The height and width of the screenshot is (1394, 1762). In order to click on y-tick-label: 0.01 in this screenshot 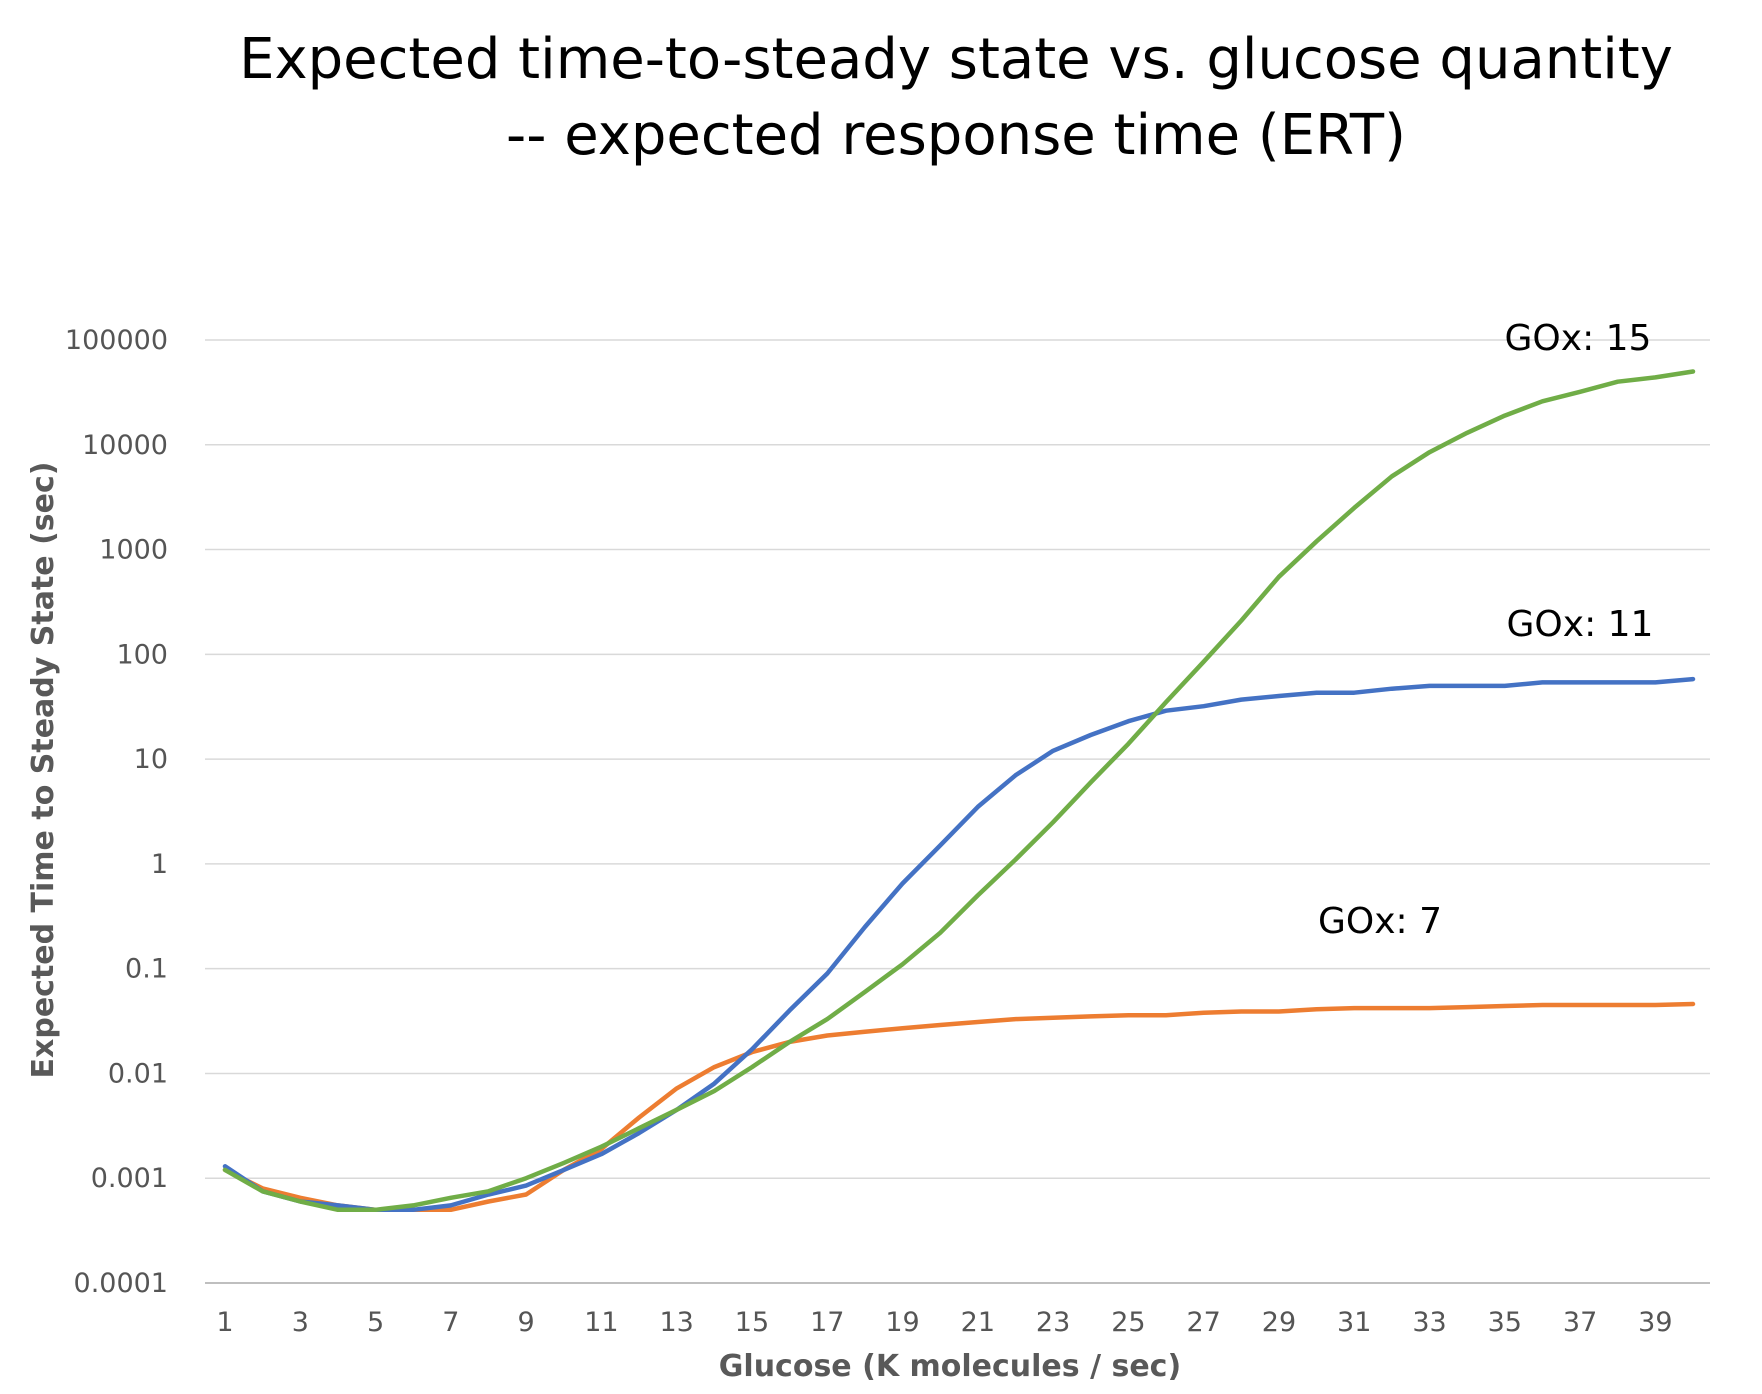, I will do `click(138, 1073)`.